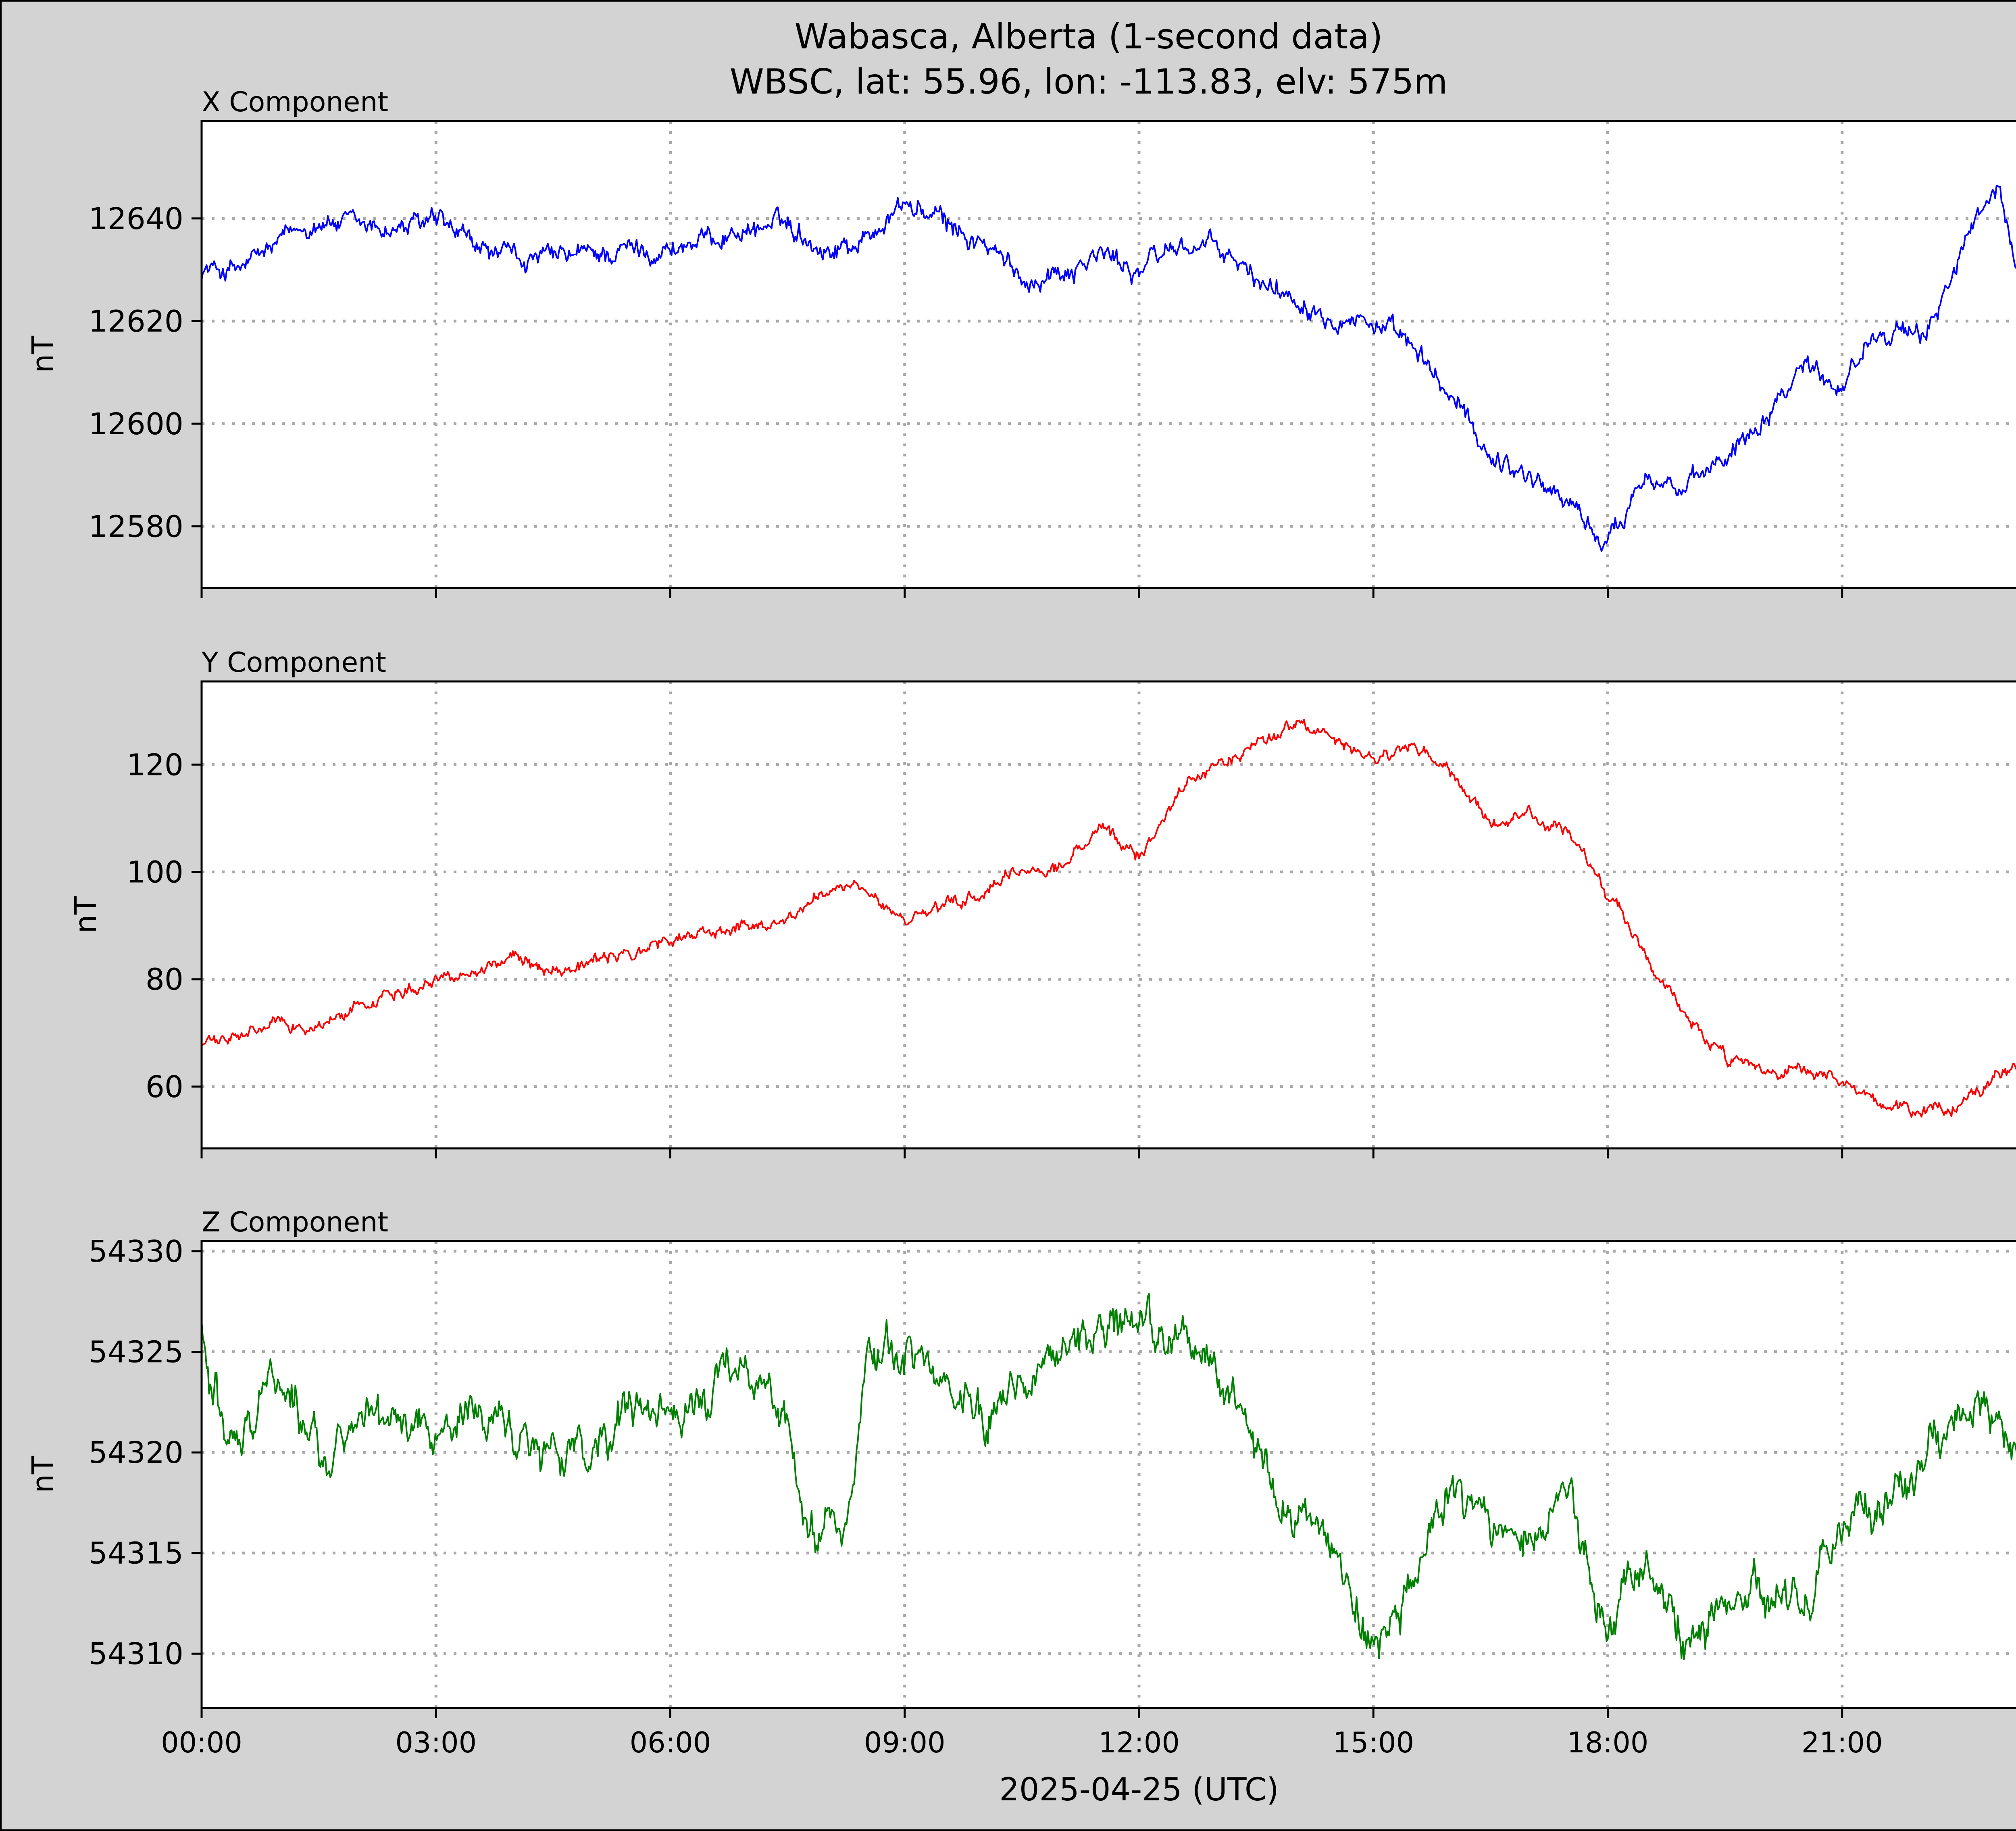  I want to click on y-tick-label: 100, so click(155, 872).